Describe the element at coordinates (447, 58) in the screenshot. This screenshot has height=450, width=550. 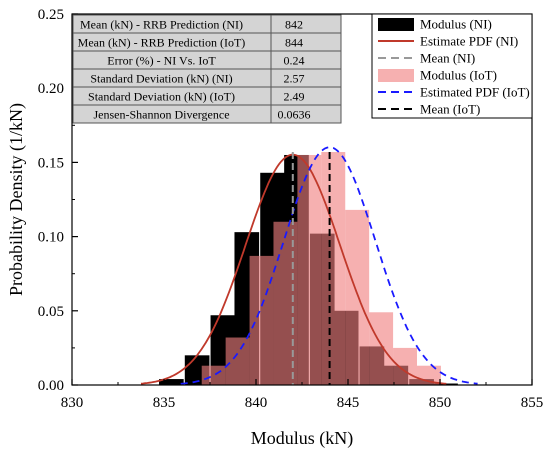
I see `legend-label: Mean (NI)` at that location.